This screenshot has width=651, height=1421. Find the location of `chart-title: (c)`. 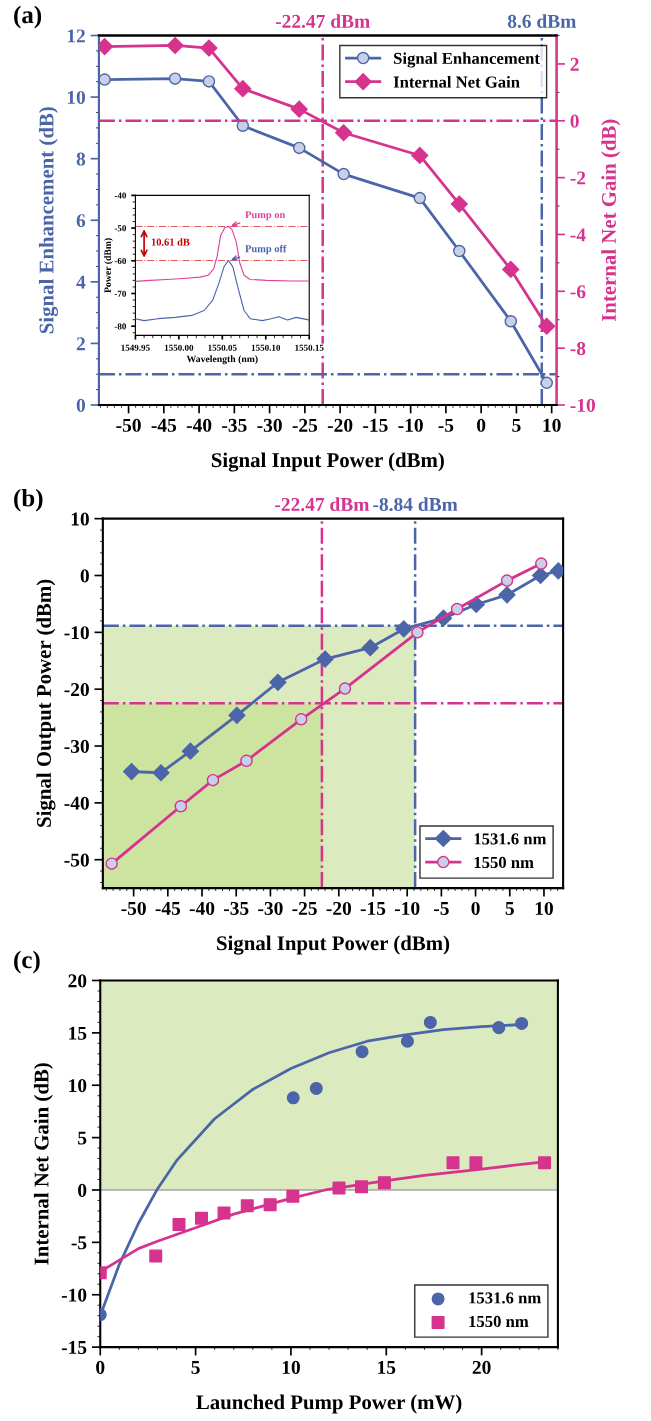

chart-title: (c) is located at coordinates (27, 962).